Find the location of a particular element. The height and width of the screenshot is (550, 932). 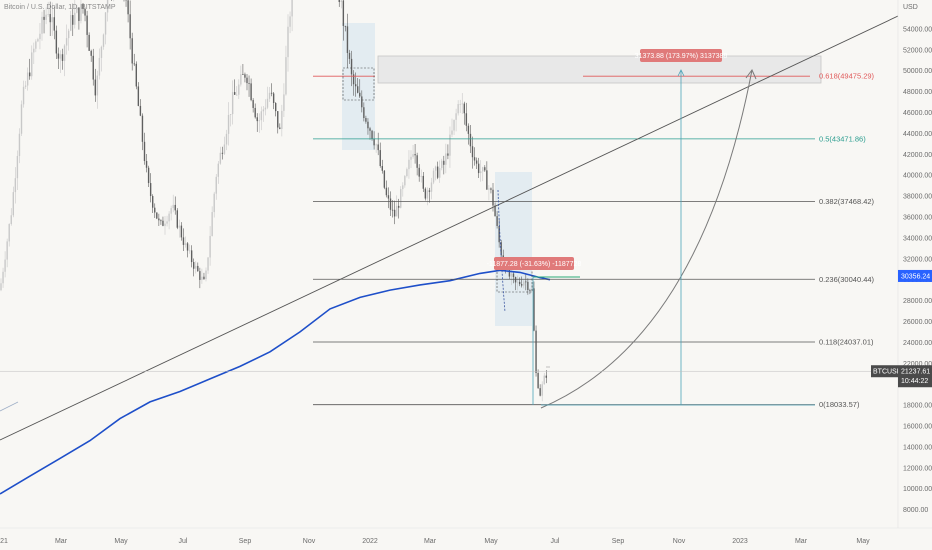

price-tick-label: 14000.00 is located at coordinates (917, 447).